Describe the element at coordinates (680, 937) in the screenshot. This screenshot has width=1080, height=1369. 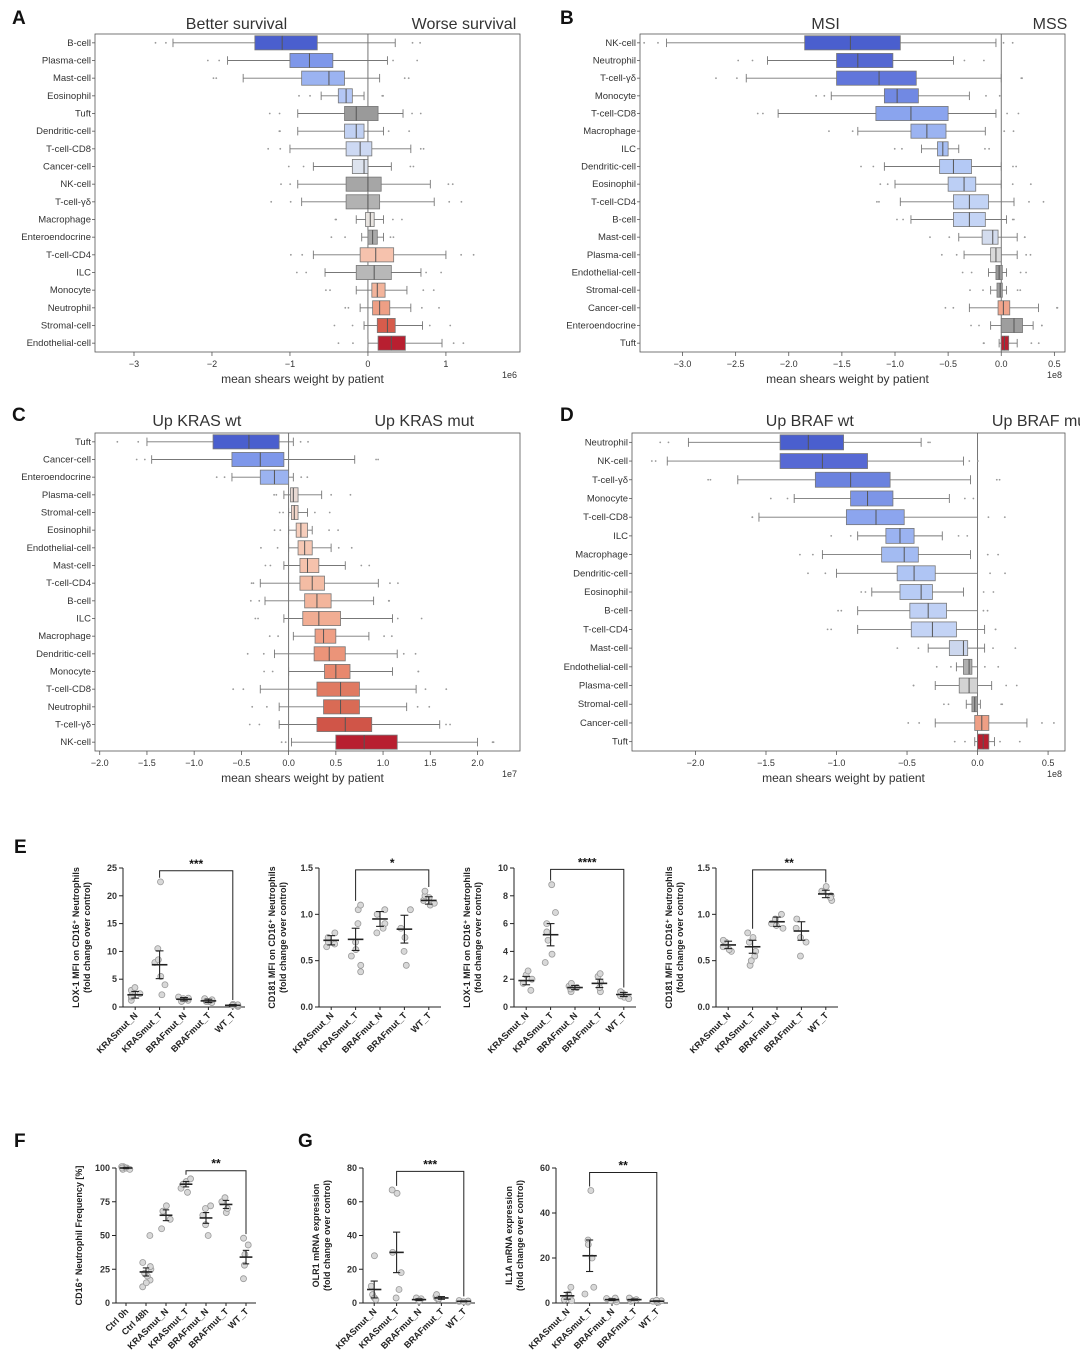
I see `y-axis-label-sub: (fold change over control)` at that location.